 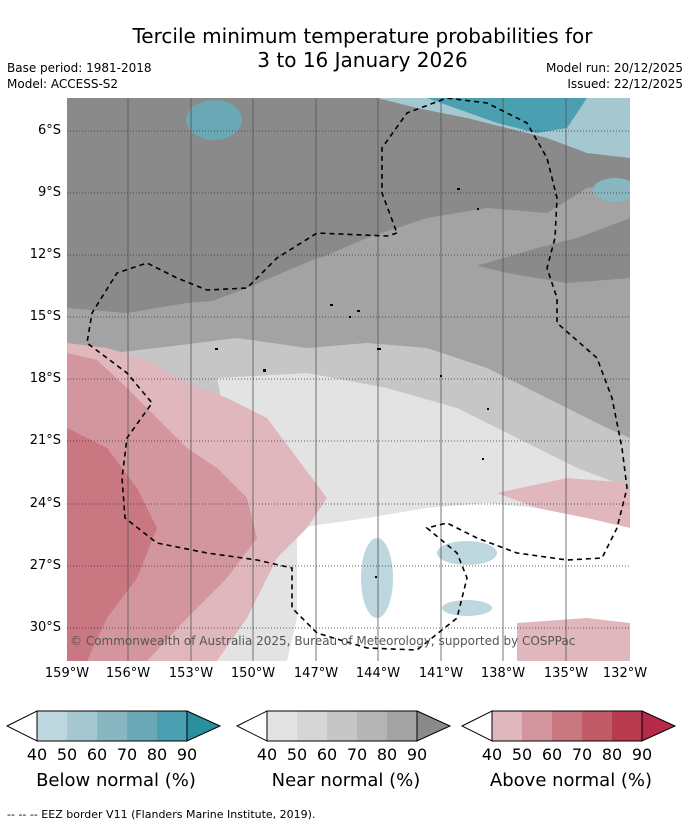 I want to click on model-run-text: Model run: 20/12/2025, so click(x=614, y=68).